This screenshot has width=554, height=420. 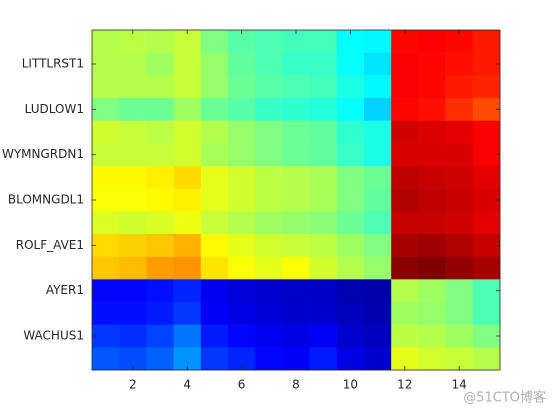 What do you see at coordinates (53, 336) in the screenshot?
I see `y-tick-label: WACHUS1` at bounding box center [53, 336].